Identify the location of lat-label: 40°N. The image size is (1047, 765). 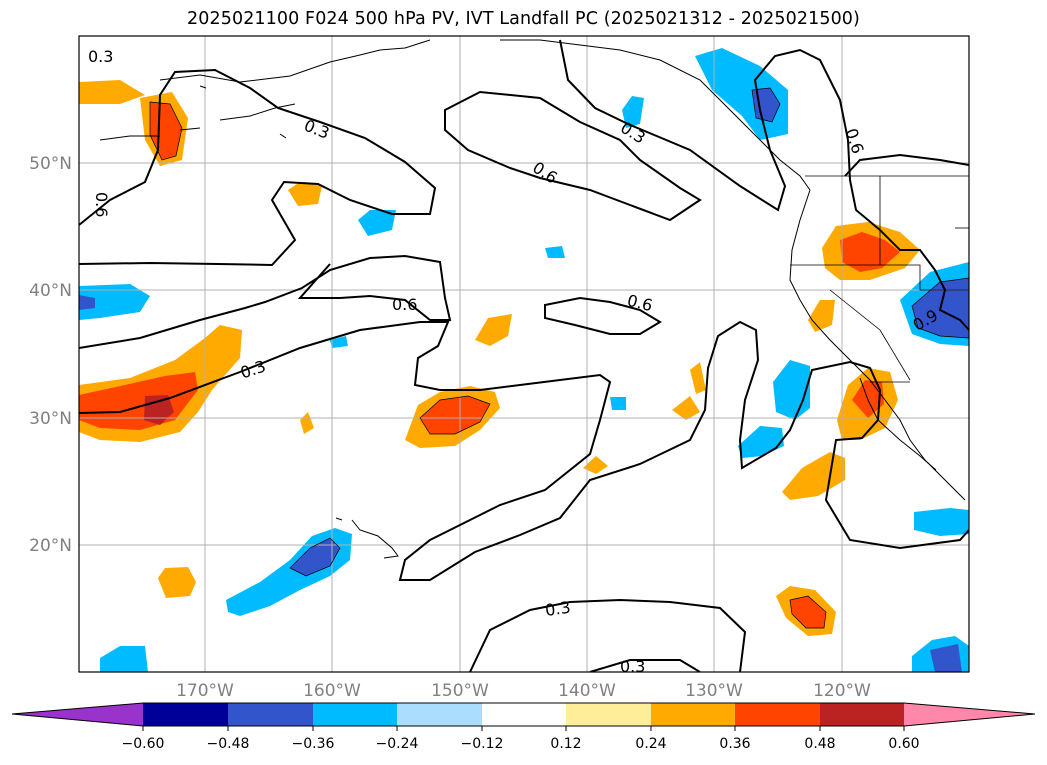
(50, 291).